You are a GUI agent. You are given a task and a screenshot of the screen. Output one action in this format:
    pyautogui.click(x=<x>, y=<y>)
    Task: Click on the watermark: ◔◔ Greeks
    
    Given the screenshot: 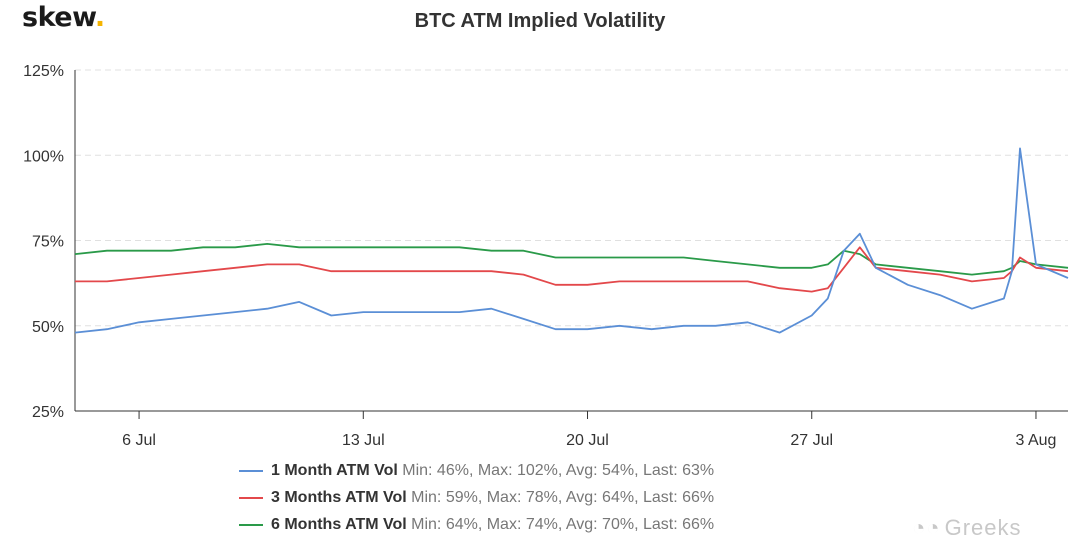 What is the action you would take?
    pyautogui.click(x=967, y=528)
    